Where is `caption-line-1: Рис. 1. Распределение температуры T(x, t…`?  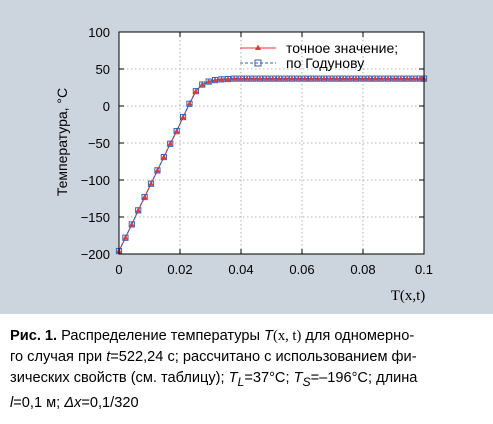 caption-line-1: Рис. 1. Распределение температуры T(x, t… is located at coordinates (248, 336).